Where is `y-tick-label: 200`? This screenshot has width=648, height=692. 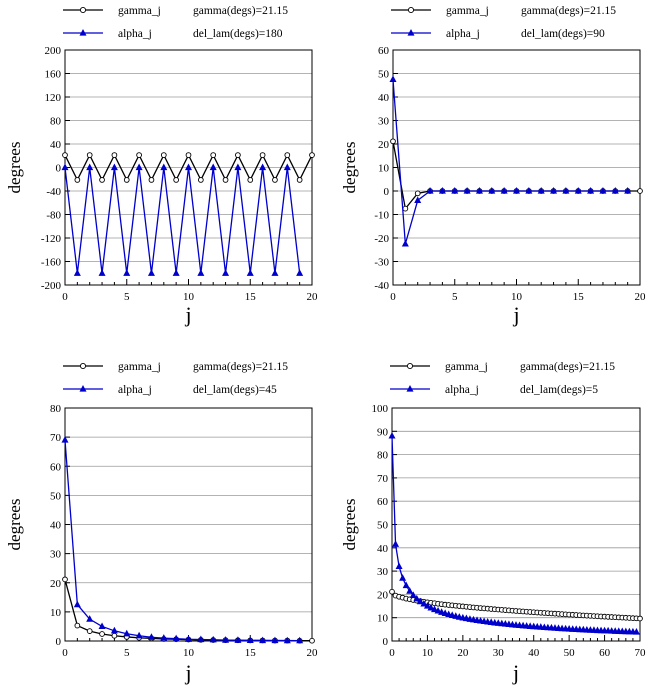 y-tick-label: 200 is located at coordinates (53, 51).